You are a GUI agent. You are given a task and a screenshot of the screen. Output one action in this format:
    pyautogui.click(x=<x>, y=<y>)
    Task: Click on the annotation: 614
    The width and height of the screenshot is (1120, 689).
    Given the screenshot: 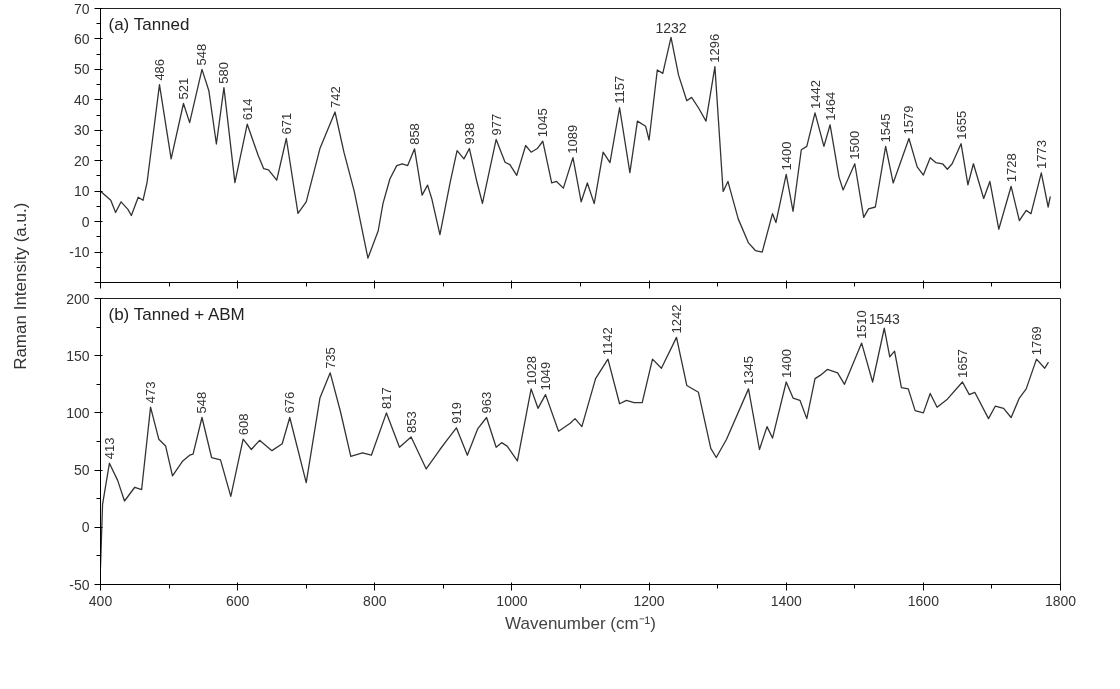 What is the action you would take?
    pyautogui.click(x=247, y=109)
    